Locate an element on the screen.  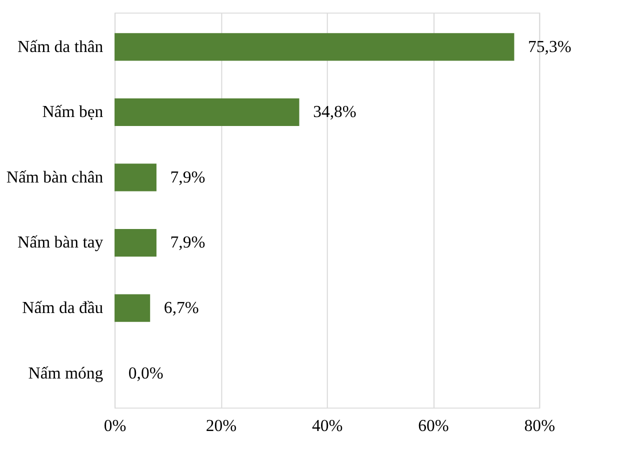
x-tick-label: 0% is located at coordinates (115, 425).